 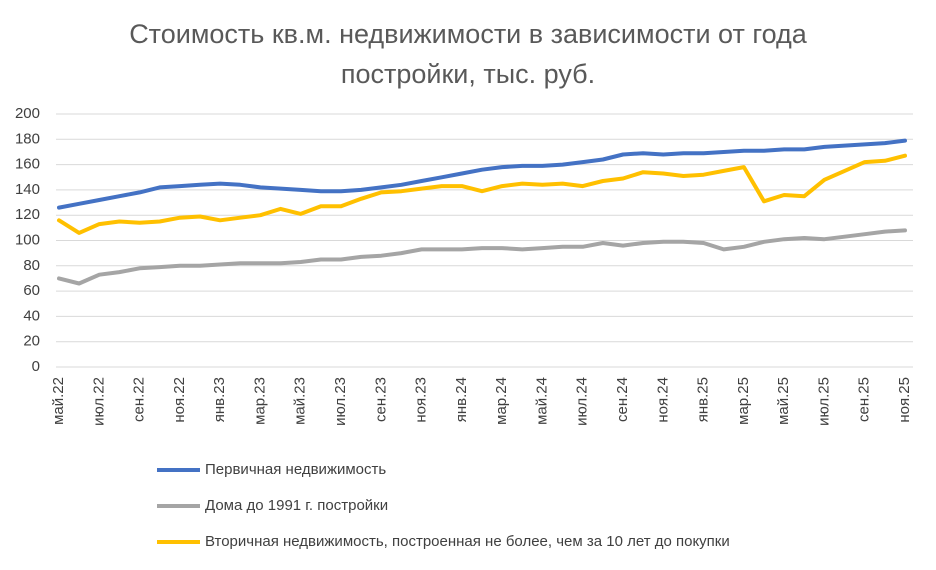 What do you see at coordinates (31, 265) in the screenshot?
I see `y-tick-label: 80` at bounding box center [31, 265].